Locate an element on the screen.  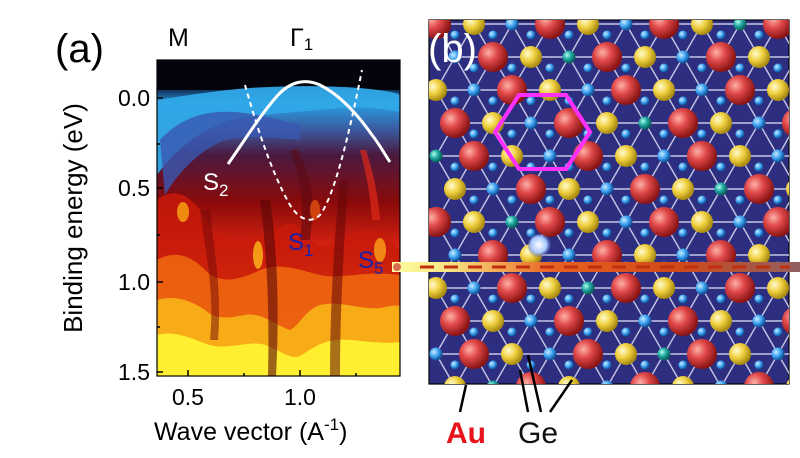
unit-cell-hexagon is located at coordinates (542, 132).